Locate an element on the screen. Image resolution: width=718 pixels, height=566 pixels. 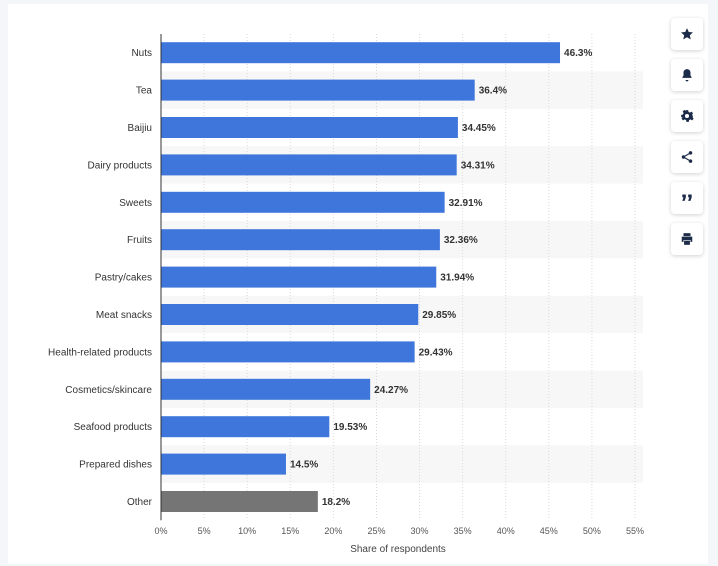
settings-button is located at coordinates (687, 116).